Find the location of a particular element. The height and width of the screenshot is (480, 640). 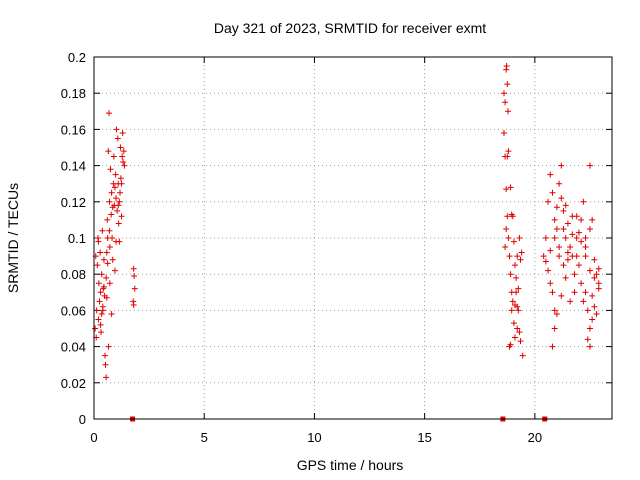

x-tick-label: 15 is located at coordinates (424, 437).